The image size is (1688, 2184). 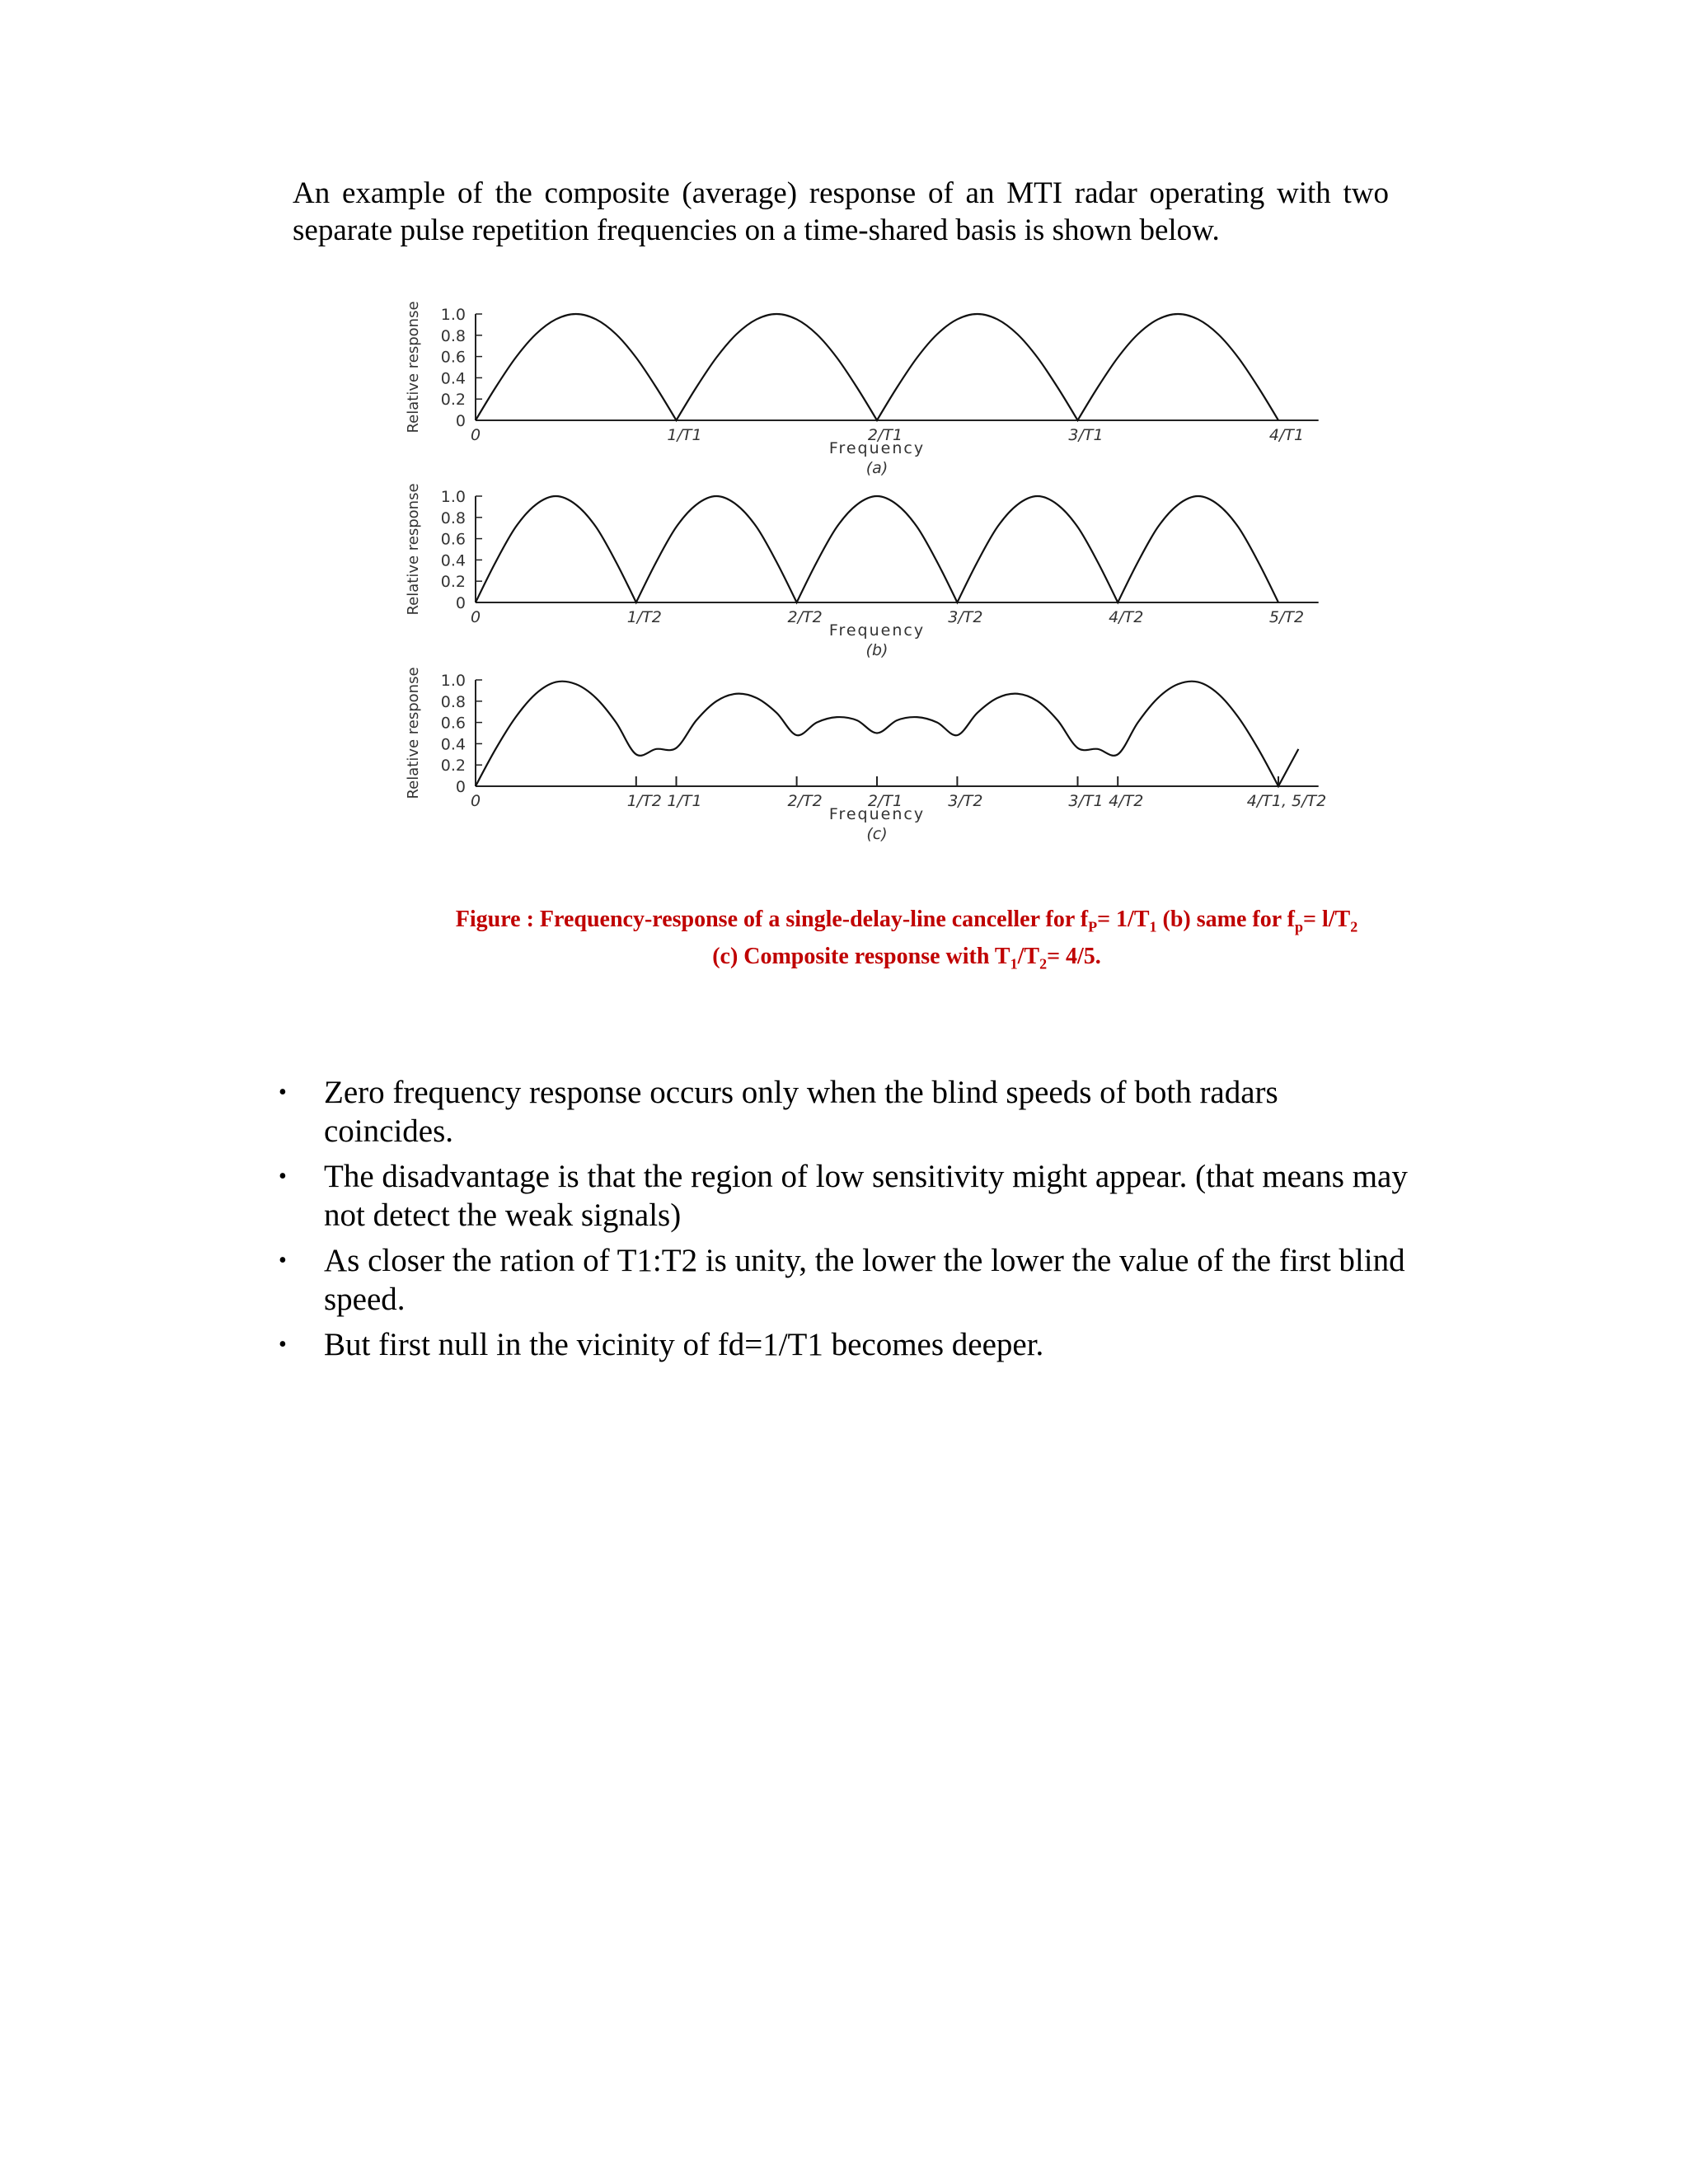 I want to click on x-tick-label: 4/T1, so click(x=1287, y=435).